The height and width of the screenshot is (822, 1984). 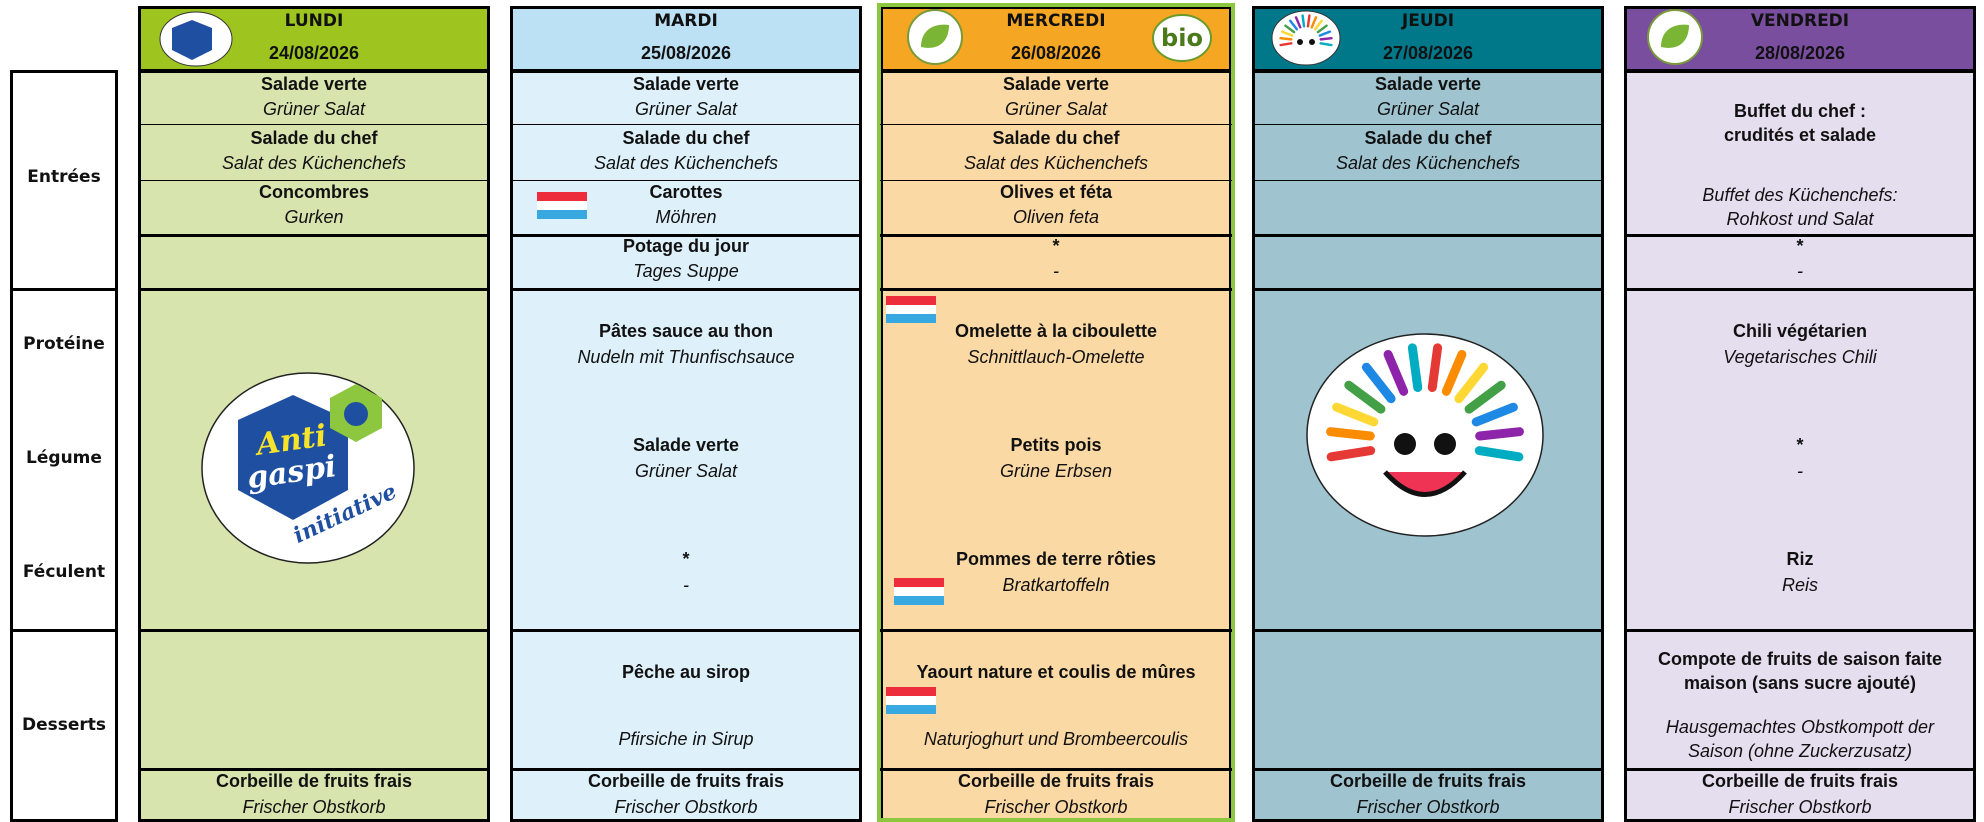 I want to click on day-name: MERCREDI, so click(x=1056, y=21).